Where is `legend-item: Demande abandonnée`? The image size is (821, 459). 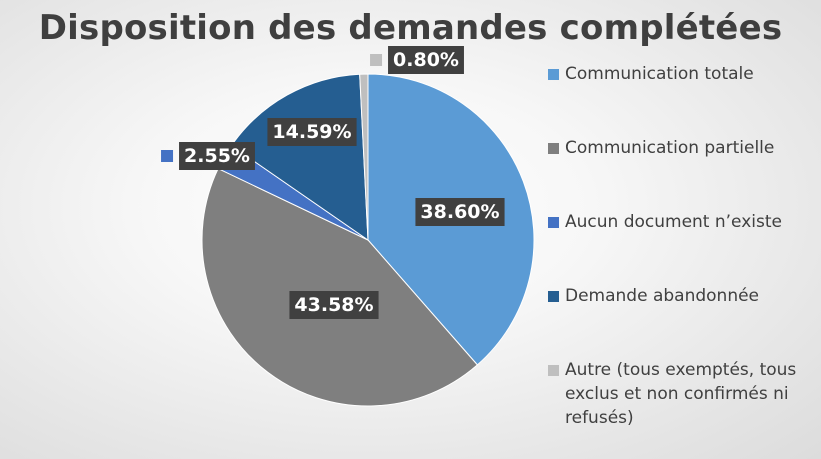 legend-item: Demande abandonnée is located at coordinates (676, 296).